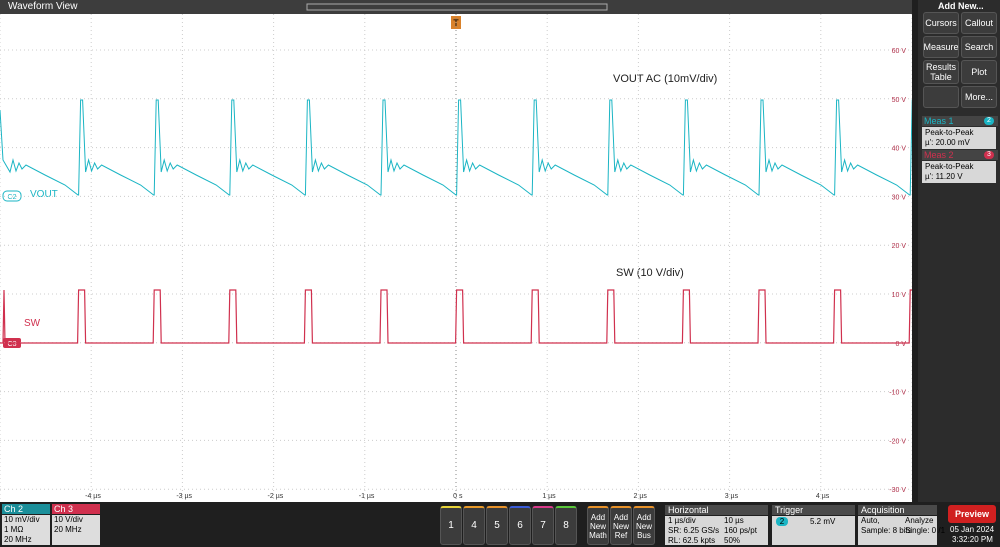 The height and width of the screenshot is (547, 1000). Describe the element at coordinates (941, 97) in the screenshot. I see `add-widget-icon` at that location.